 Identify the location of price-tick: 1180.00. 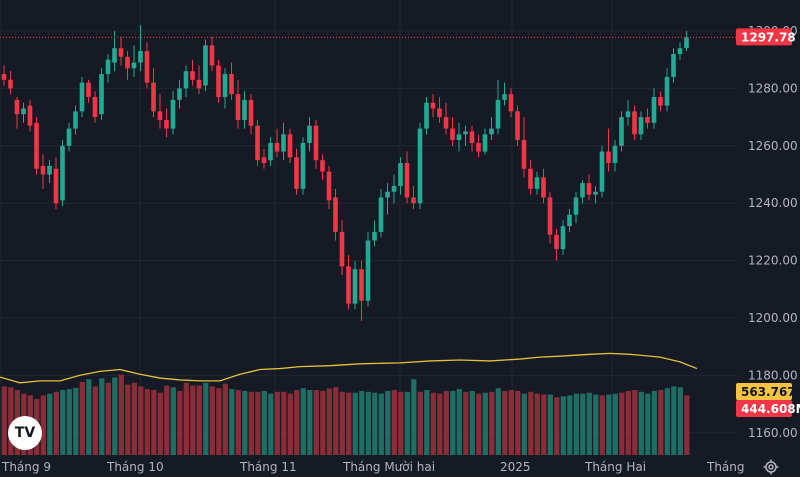
(773, 375).